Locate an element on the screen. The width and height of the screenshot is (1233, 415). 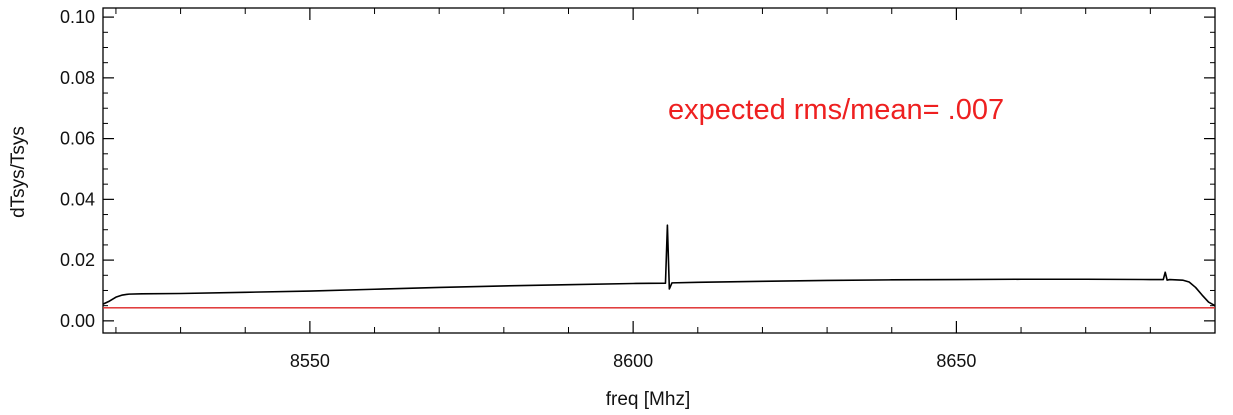
y-tick-label: 0.10 is located at coordinates (77, 17).